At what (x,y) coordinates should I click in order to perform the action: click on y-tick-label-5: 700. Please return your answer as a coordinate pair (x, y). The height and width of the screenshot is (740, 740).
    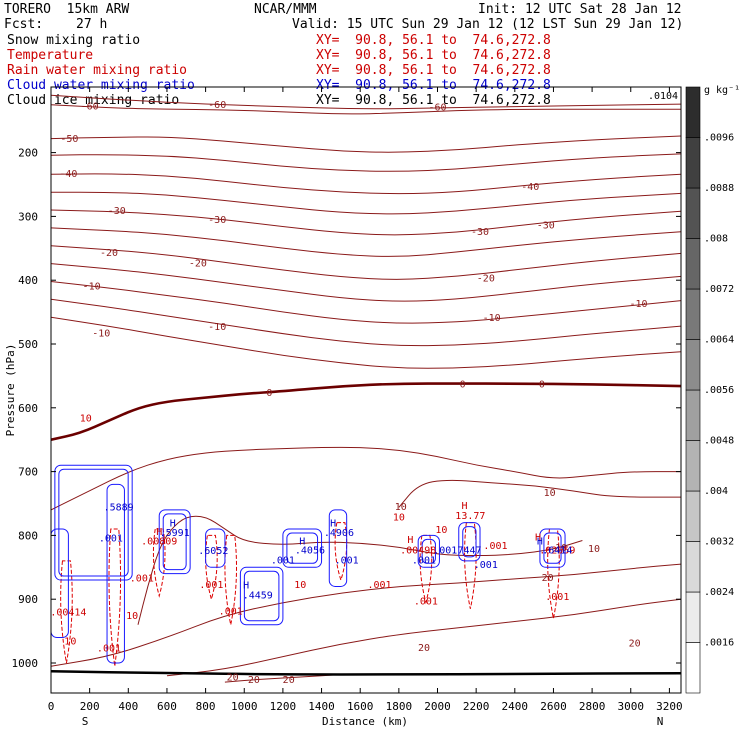
    Looking at the image, I should click on (28, 472).